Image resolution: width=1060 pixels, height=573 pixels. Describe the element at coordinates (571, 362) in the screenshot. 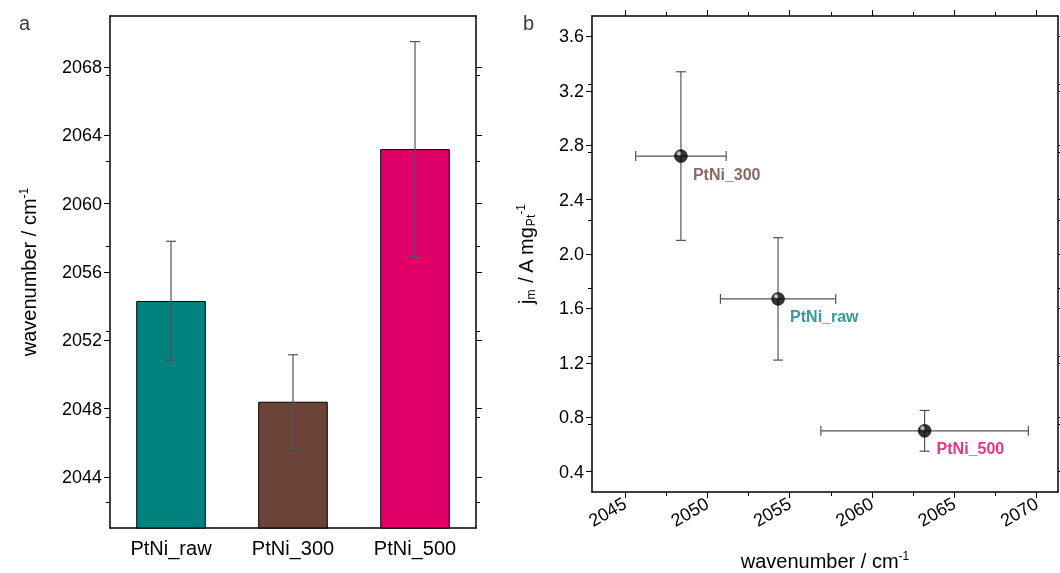

I see `y-tick-label: 1.2` at that location.